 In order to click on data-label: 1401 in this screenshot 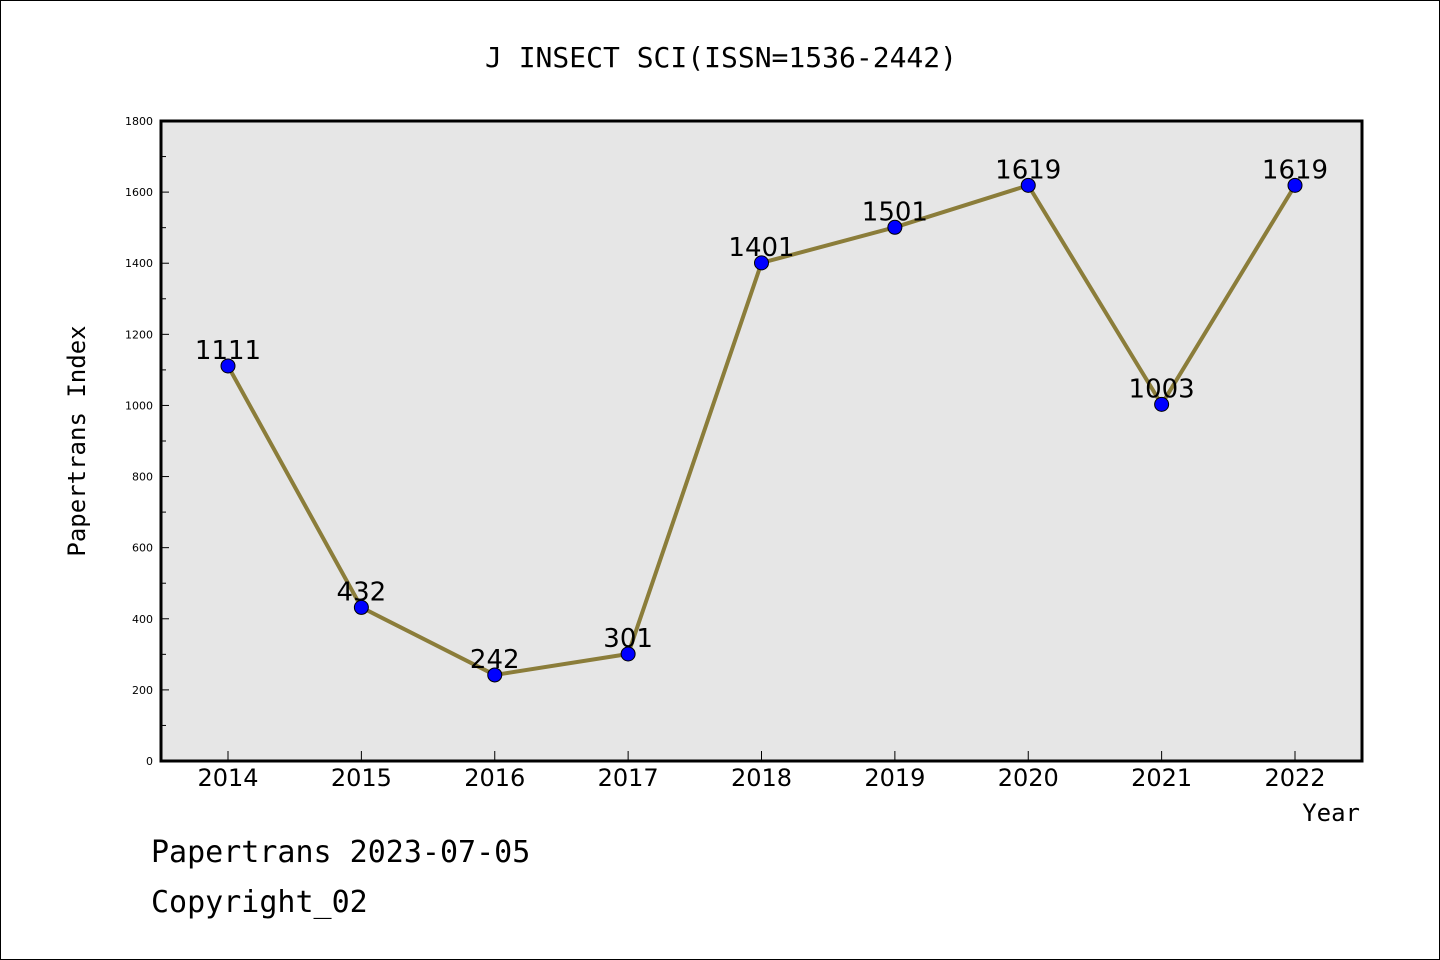, I will do `click(761, 248)`.